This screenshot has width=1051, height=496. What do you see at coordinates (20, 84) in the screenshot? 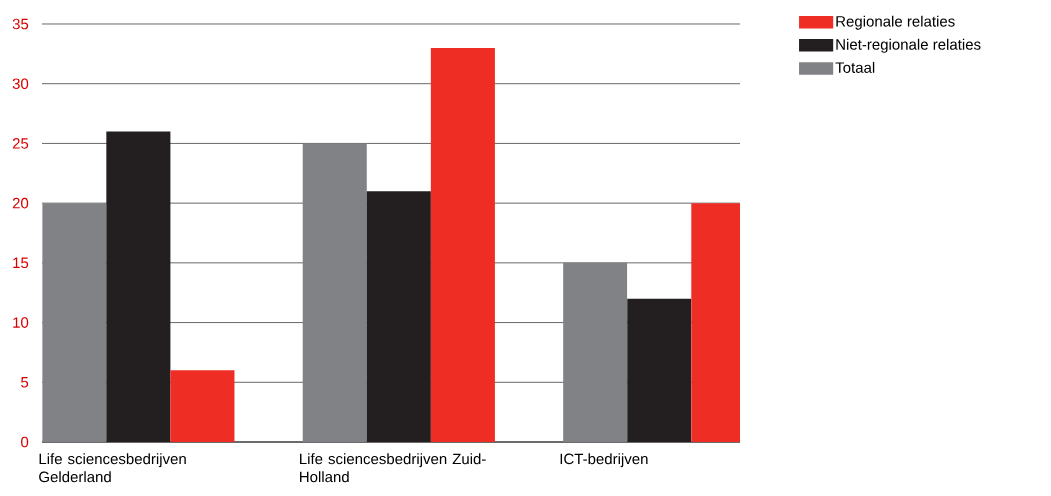
I see `y-tick-label: 30` at bounding box center [20, 84].